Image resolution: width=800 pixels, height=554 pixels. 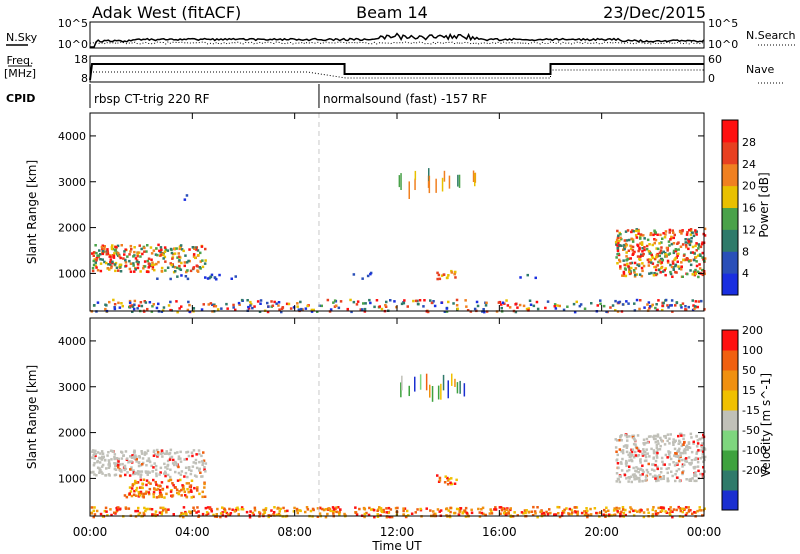 I want to click on velocity-colorbar-label: Velocity [m s^-1], so click(x=766, y=425).